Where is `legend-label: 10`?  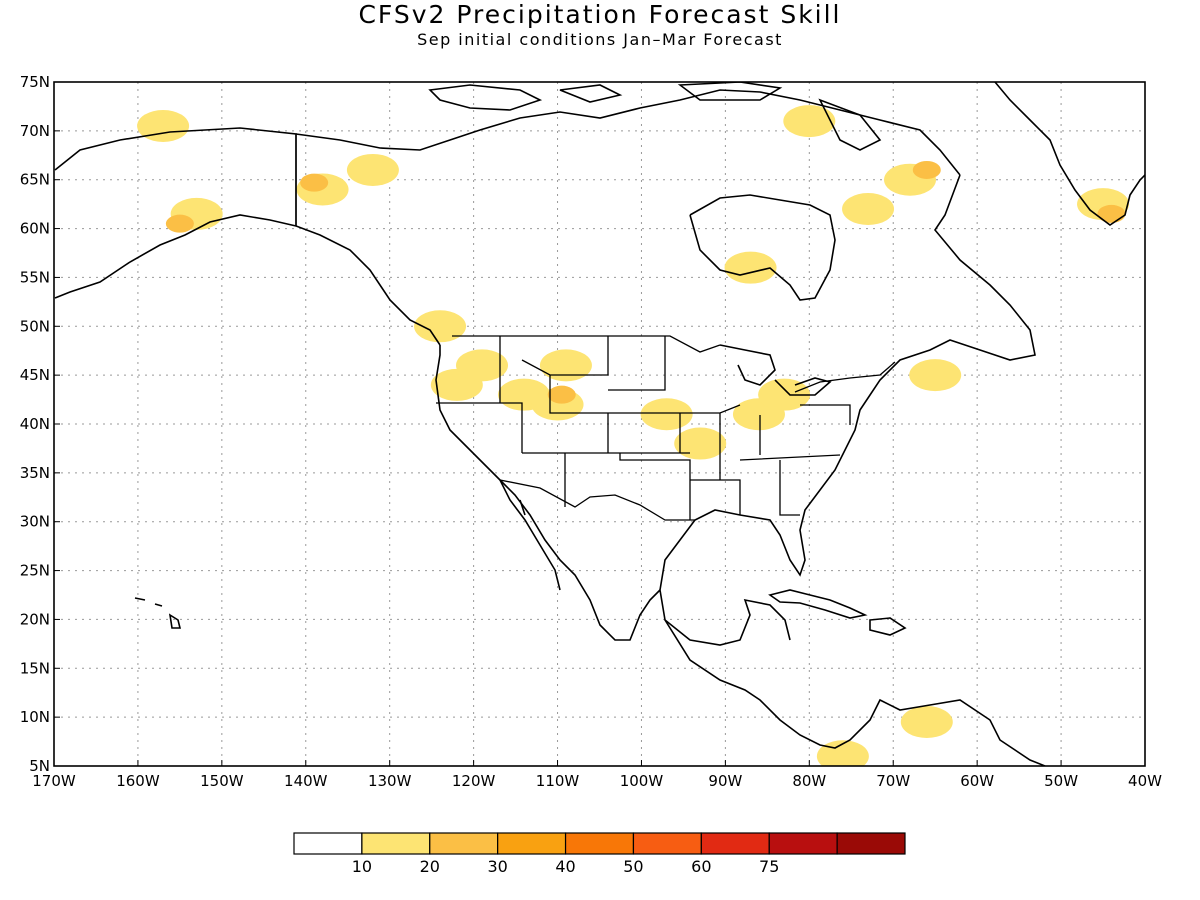 legend-label: 10 is located at coordinates (362, 866).